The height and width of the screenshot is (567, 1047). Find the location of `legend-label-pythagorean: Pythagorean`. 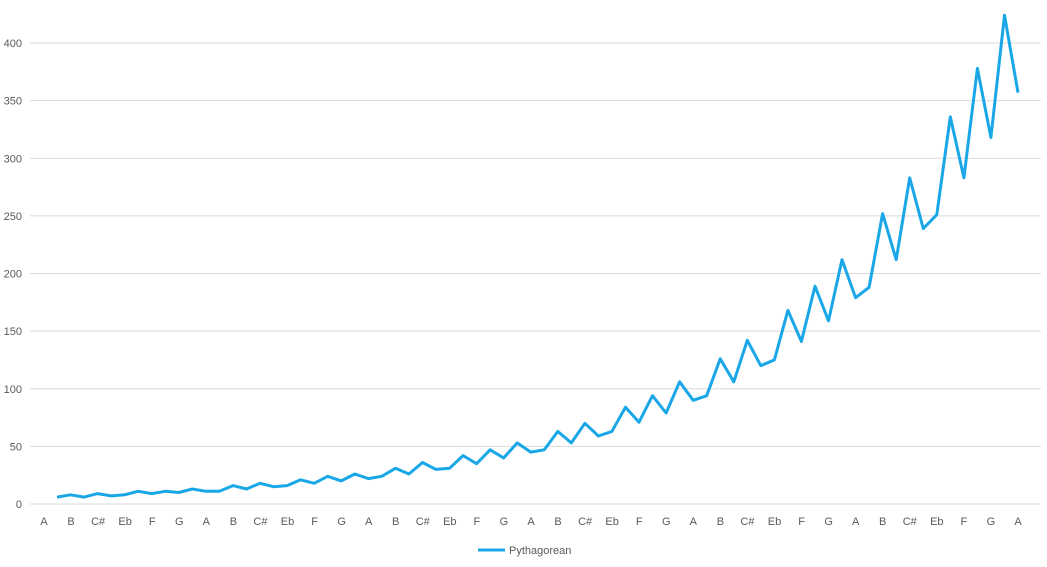

legend-label-pythagorean: Pythagorean is located at coordinates (540, 551).